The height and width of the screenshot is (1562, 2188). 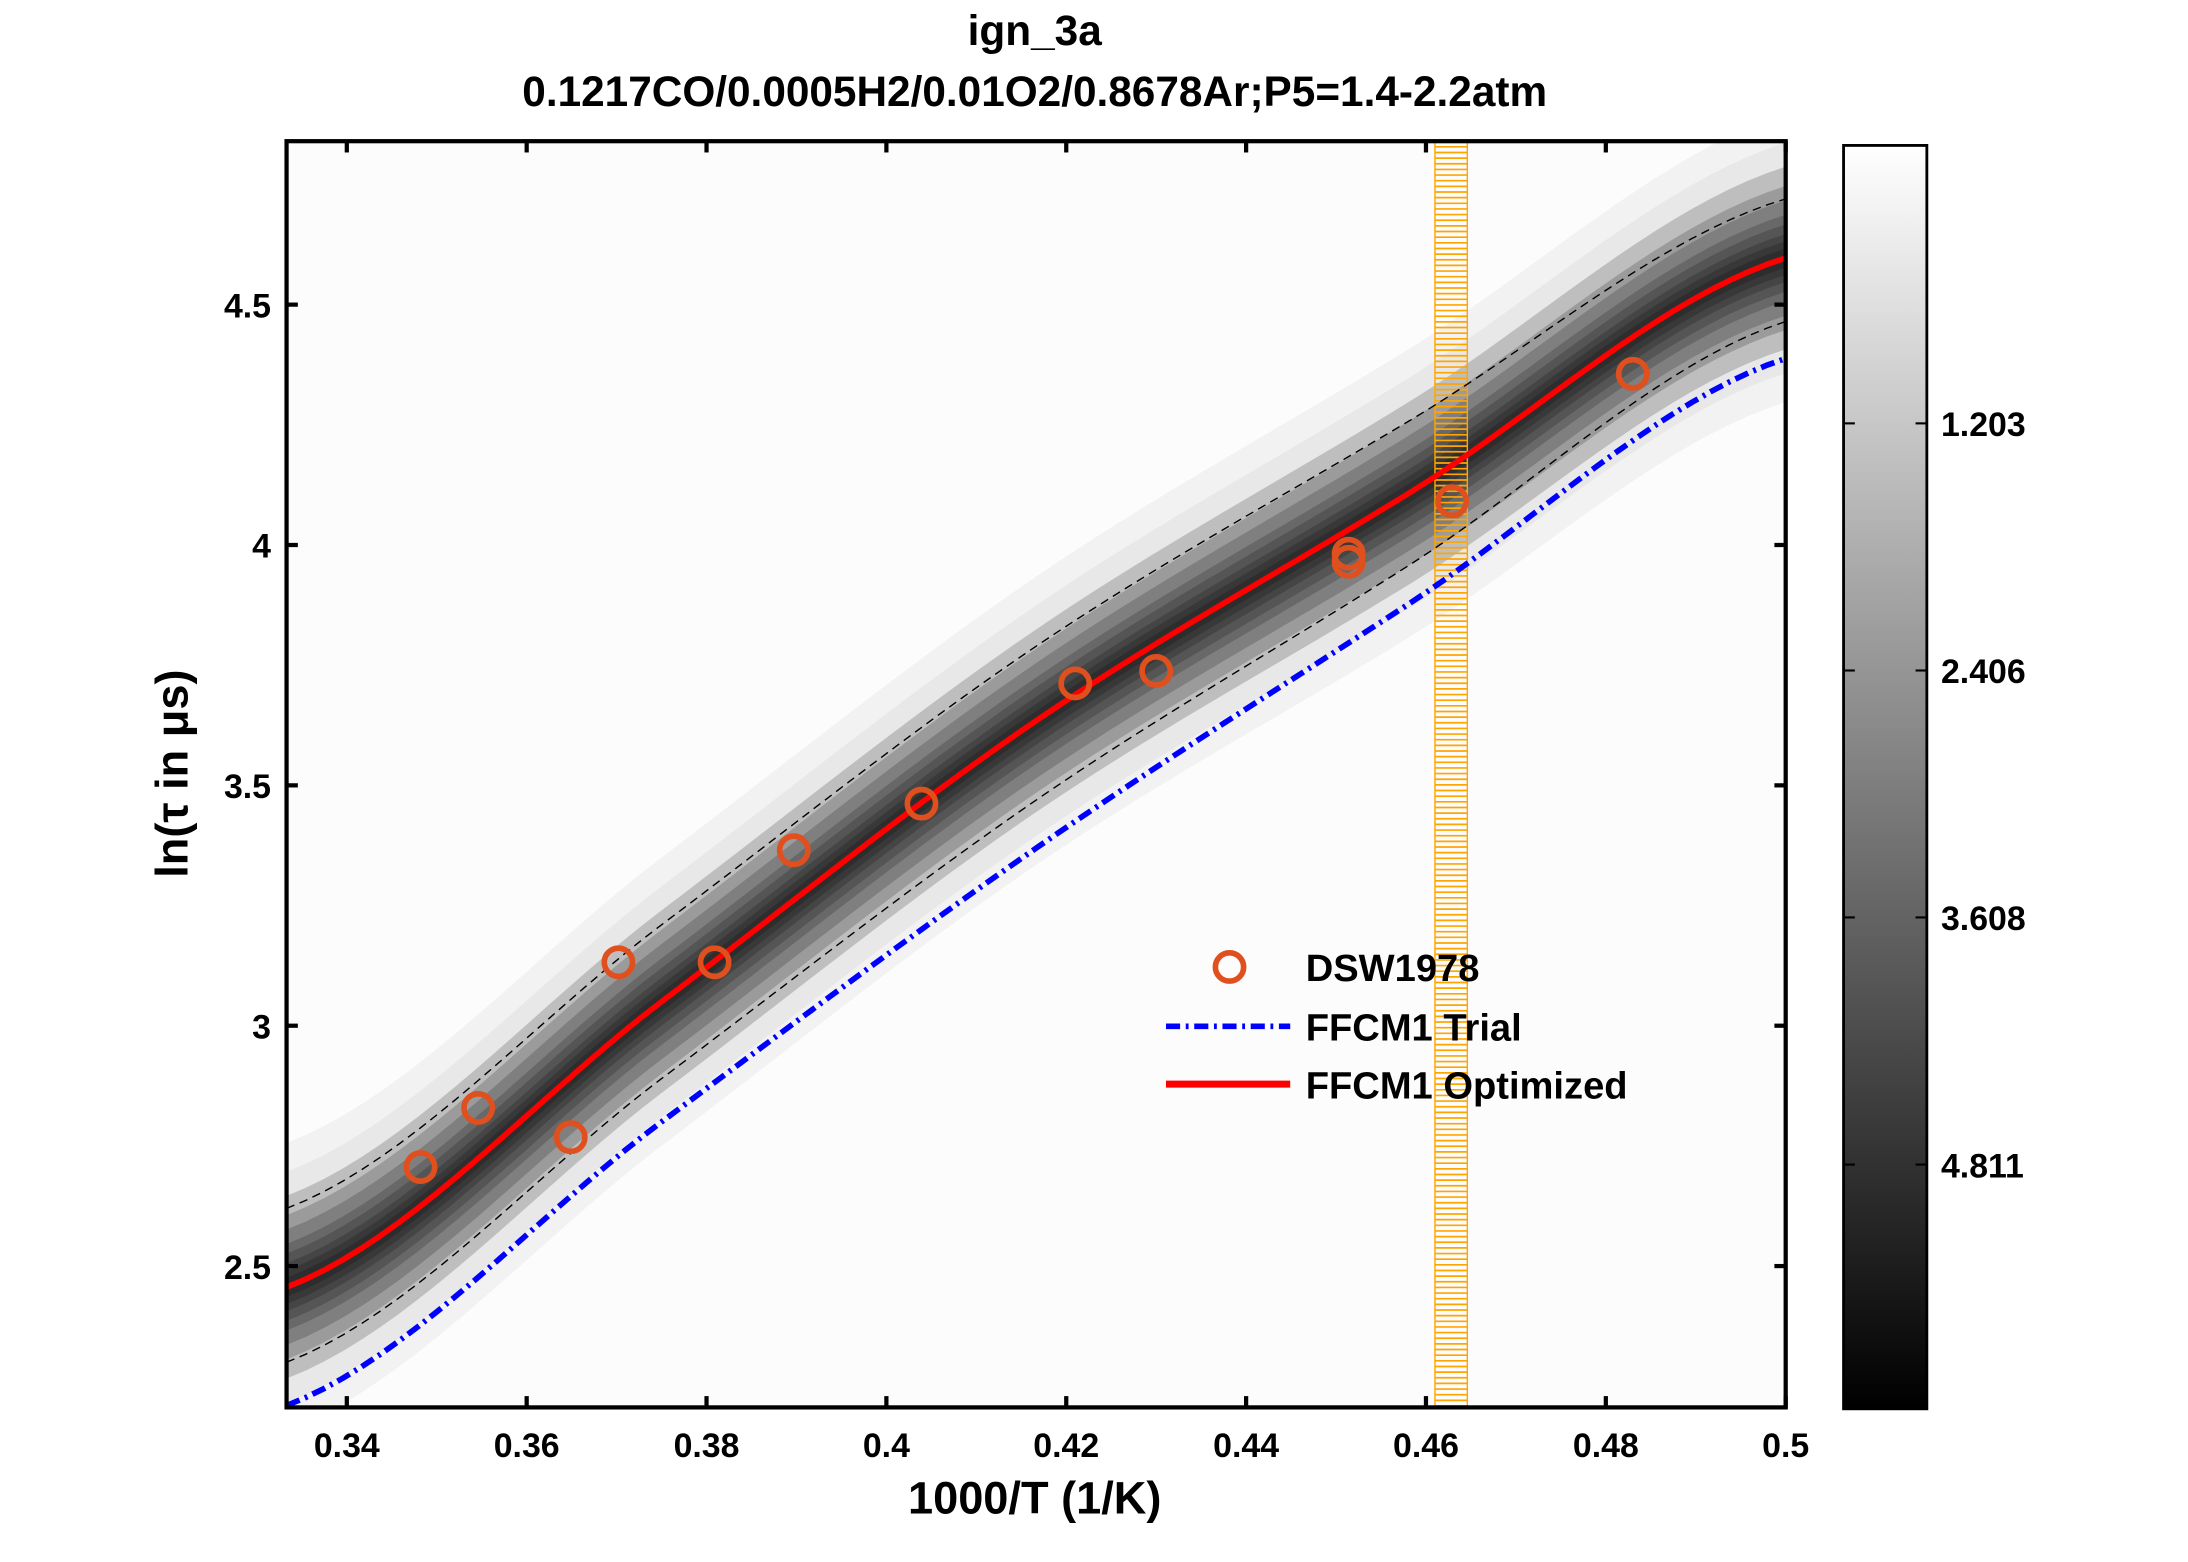 What do you see at coordinates (172, 773) in the screenshot?
I see `y-axis-label: ln(τ in μs)` at bounding box center [172, 773].